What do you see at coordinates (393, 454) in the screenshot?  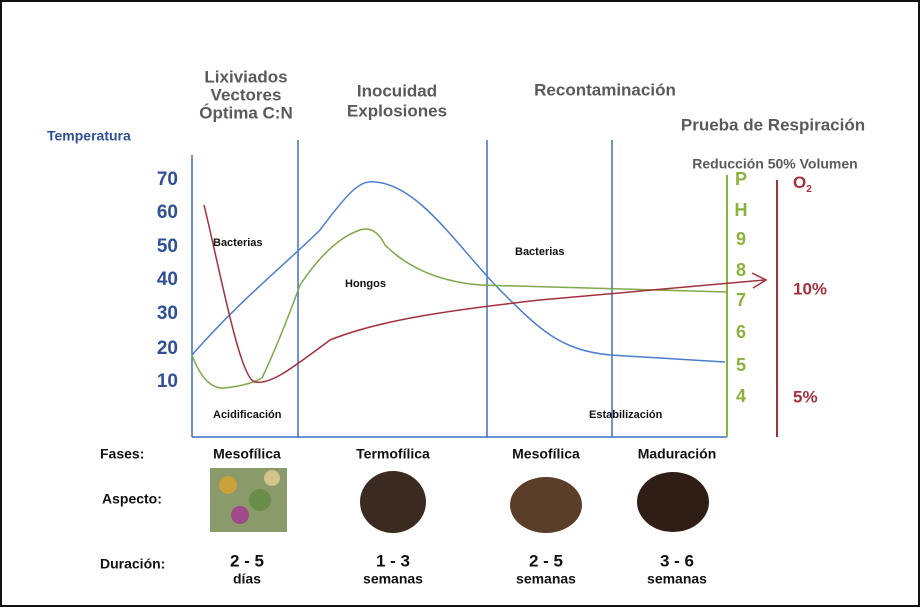 I see `phase-name: Termofílica` at bounding box center [393, 454].